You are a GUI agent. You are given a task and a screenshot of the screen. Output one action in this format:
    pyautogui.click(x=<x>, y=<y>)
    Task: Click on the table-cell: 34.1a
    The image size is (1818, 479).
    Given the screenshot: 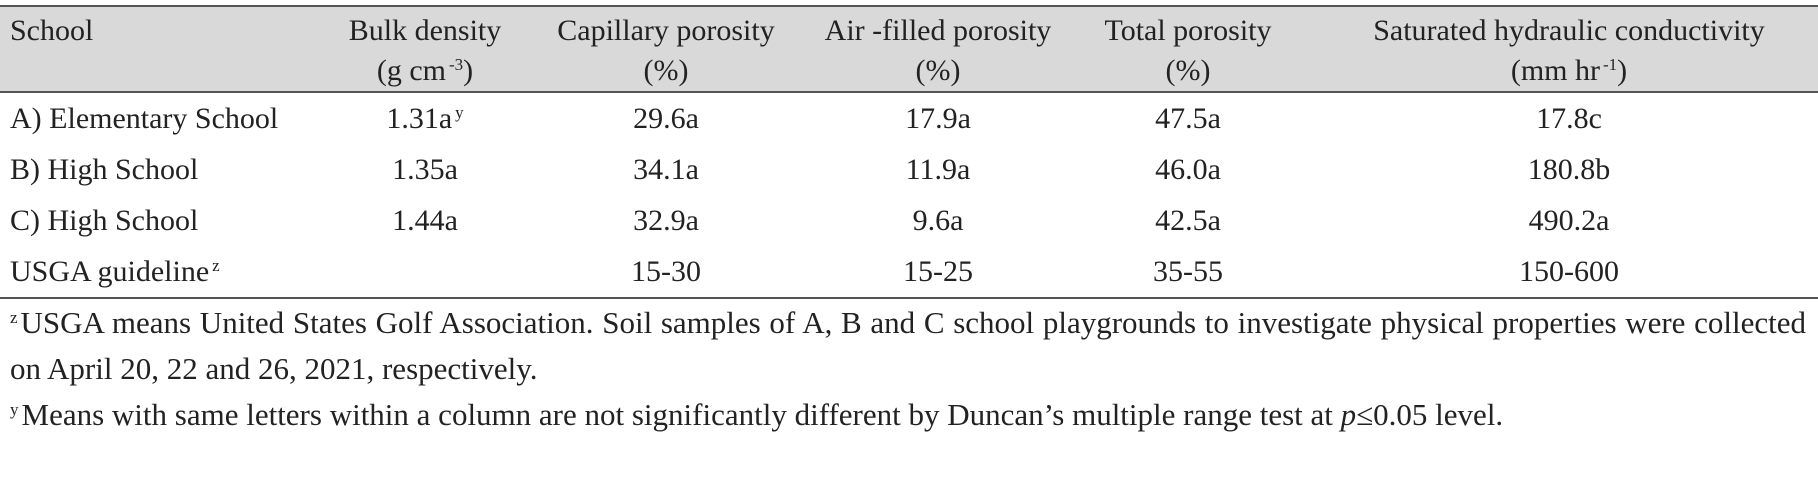 What is the action you would take?
    pyautogui.click(x=666, y=169)
    